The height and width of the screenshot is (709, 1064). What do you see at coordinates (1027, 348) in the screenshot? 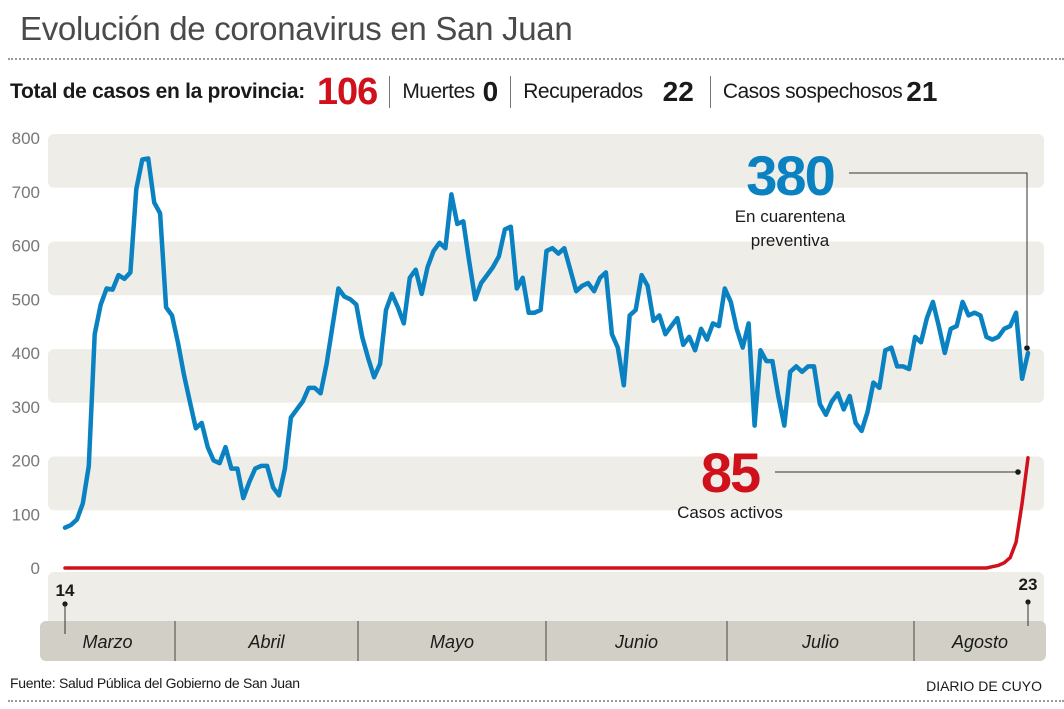
I see `quarantine-leader-dot` at bounding box center [1027, 348].